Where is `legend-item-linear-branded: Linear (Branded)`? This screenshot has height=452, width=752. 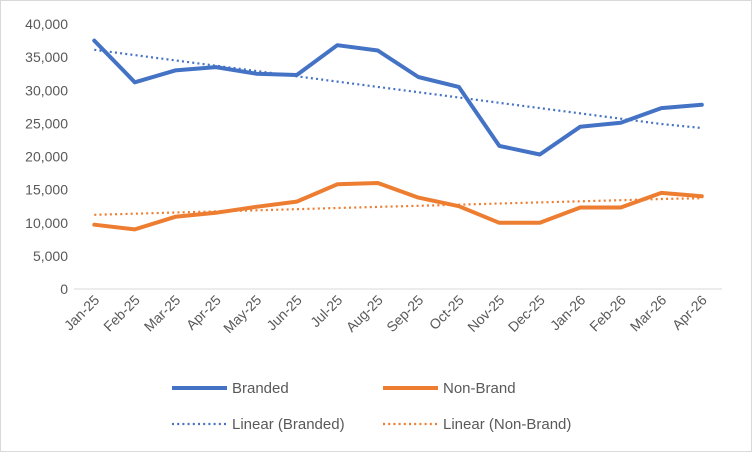
legend-item-linear-branded: Linear (Branded) is located at coordinates (258, 424).